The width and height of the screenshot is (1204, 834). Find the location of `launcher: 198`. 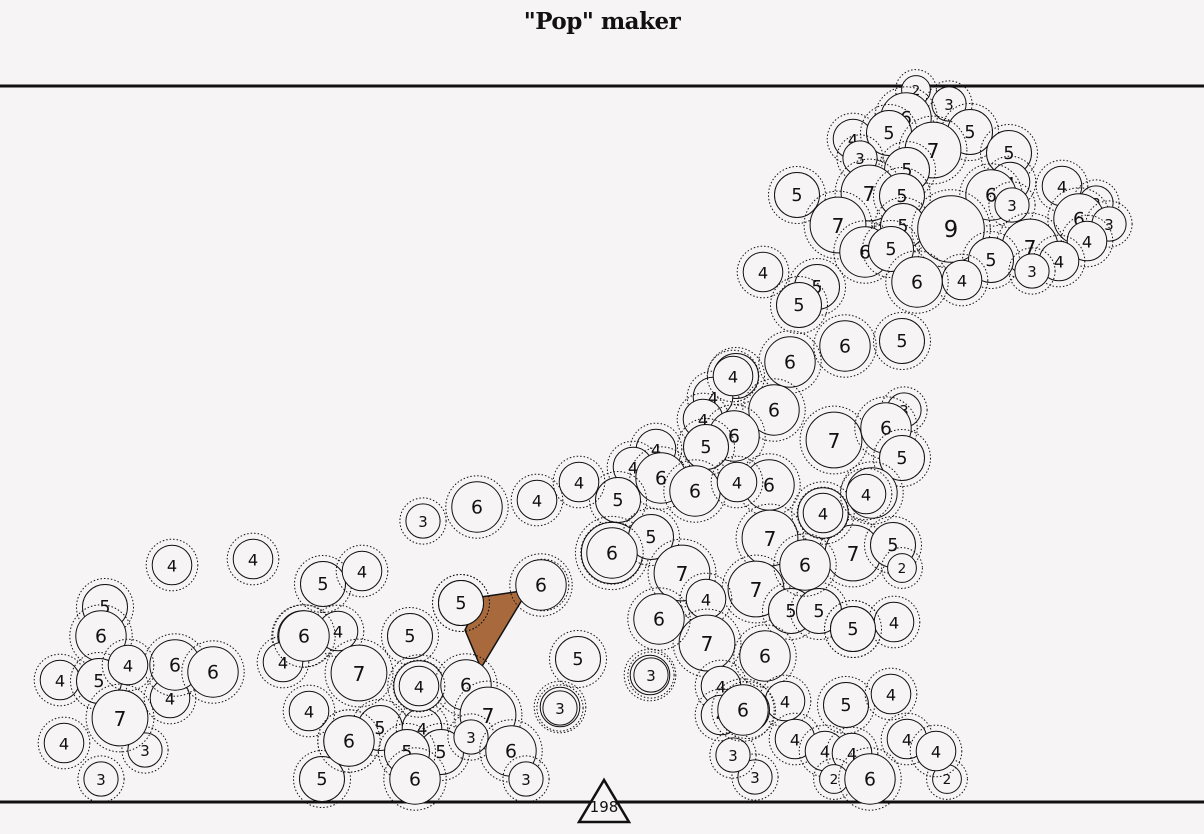

launcher: 198 is located at coordinates (604, 800).